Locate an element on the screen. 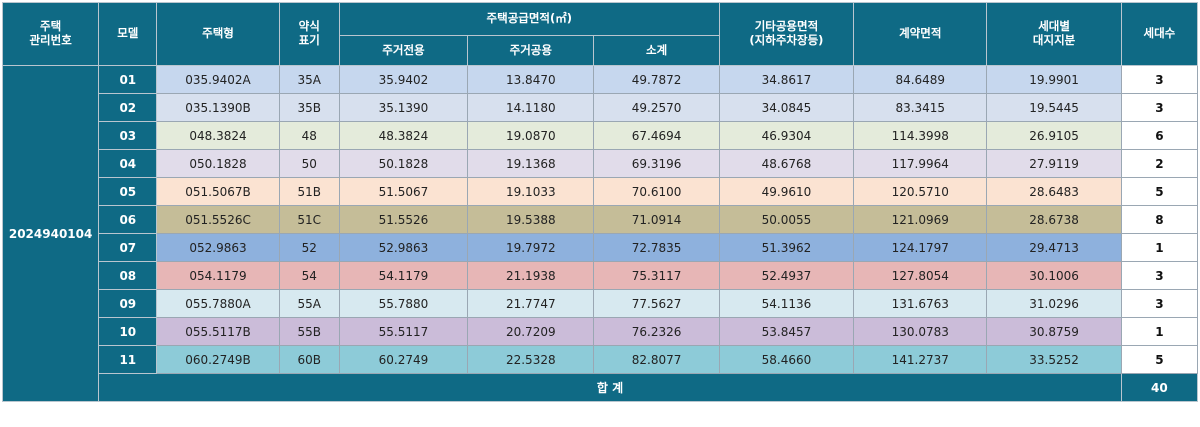 This screenshot has height=427, width=1200. header-residential-exclusive: 주거전용 is located at coordinates (403, 50).